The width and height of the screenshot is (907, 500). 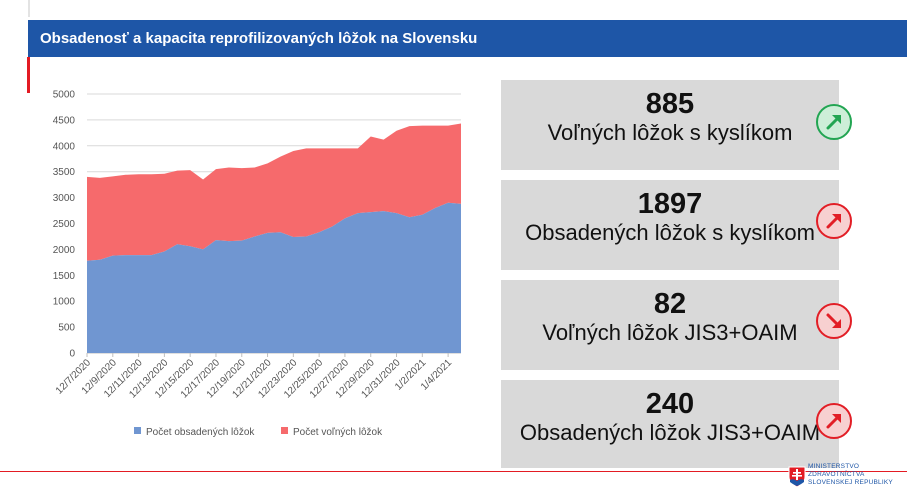 I want to click on y-tick-label: 0, so click(x=72, y=354).